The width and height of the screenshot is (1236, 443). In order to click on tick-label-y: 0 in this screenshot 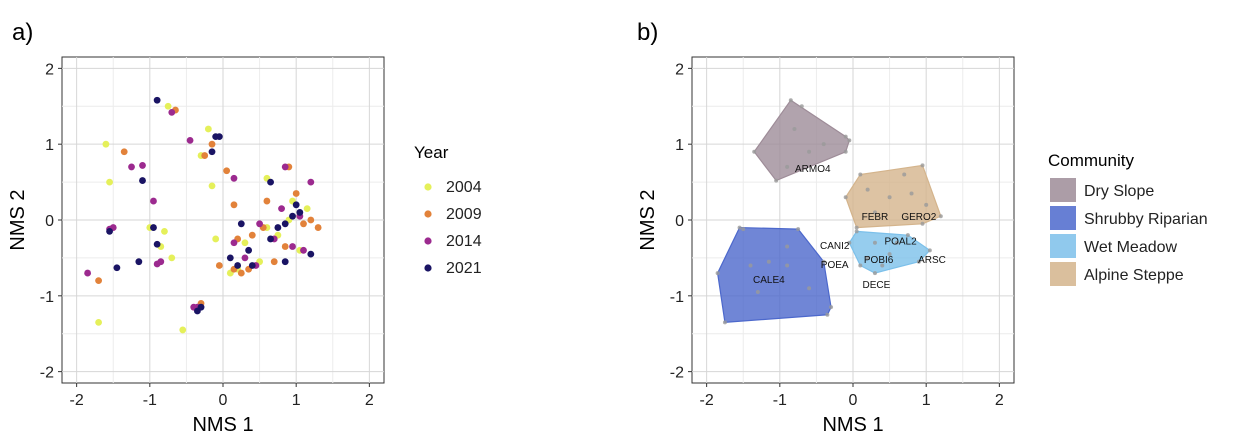, I will do `click(49, 221)`.